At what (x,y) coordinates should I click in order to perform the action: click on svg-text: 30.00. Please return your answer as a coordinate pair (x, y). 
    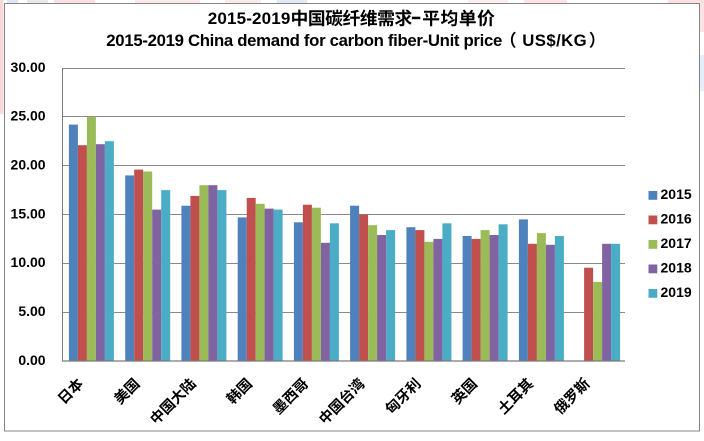
    Looking at the image, I should click on (28, 67).